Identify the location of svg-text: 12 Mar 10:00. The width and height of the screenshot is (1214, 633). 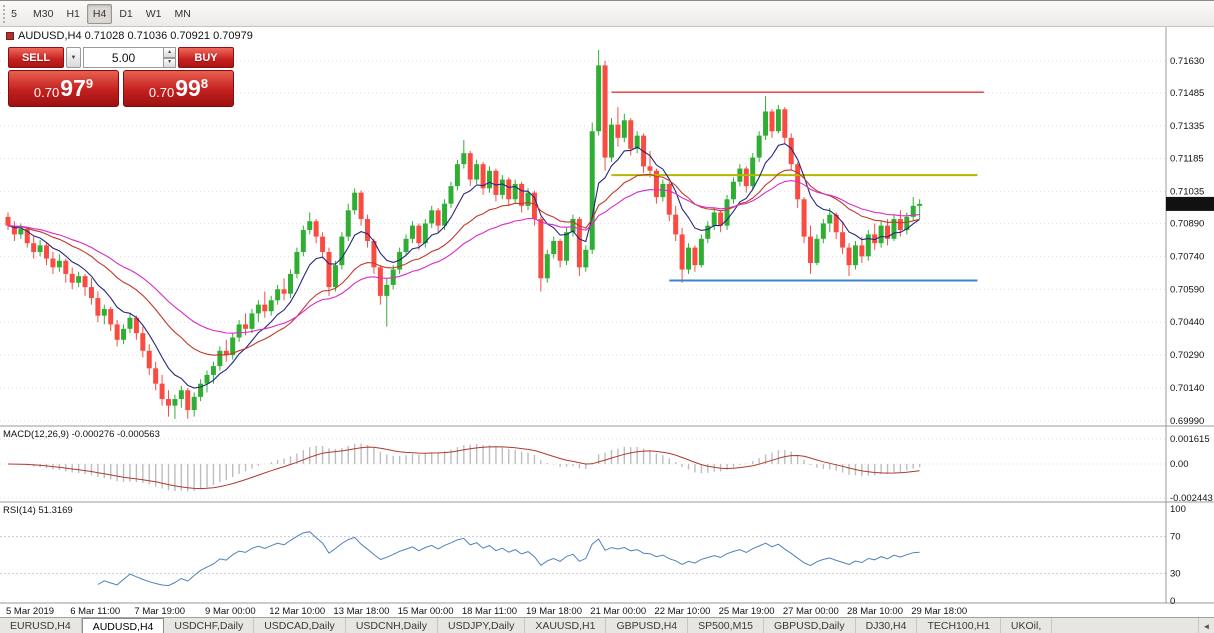
(297, 611).